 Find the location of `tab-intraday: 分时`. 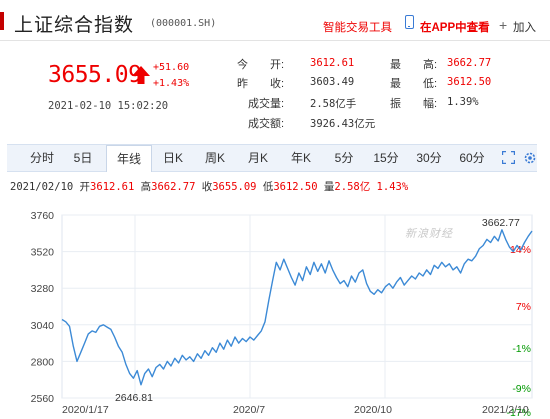

tab-intraday: 分时 is located at coordinates (41, 158).